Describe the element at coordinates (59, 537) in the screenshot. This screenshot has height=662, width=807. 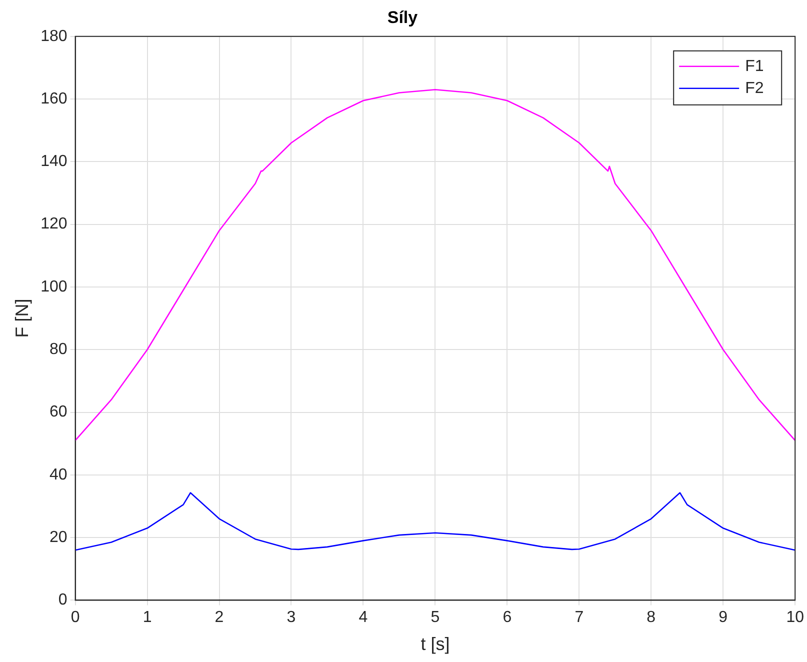
I see `y-tick-label: 20` at that location.